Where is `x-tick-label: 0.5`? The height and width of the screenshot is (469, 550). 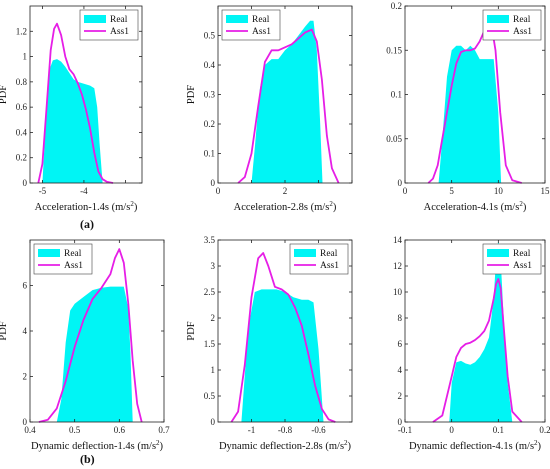
x-tick-label: 0.5 is located at coordinates (75, 430).